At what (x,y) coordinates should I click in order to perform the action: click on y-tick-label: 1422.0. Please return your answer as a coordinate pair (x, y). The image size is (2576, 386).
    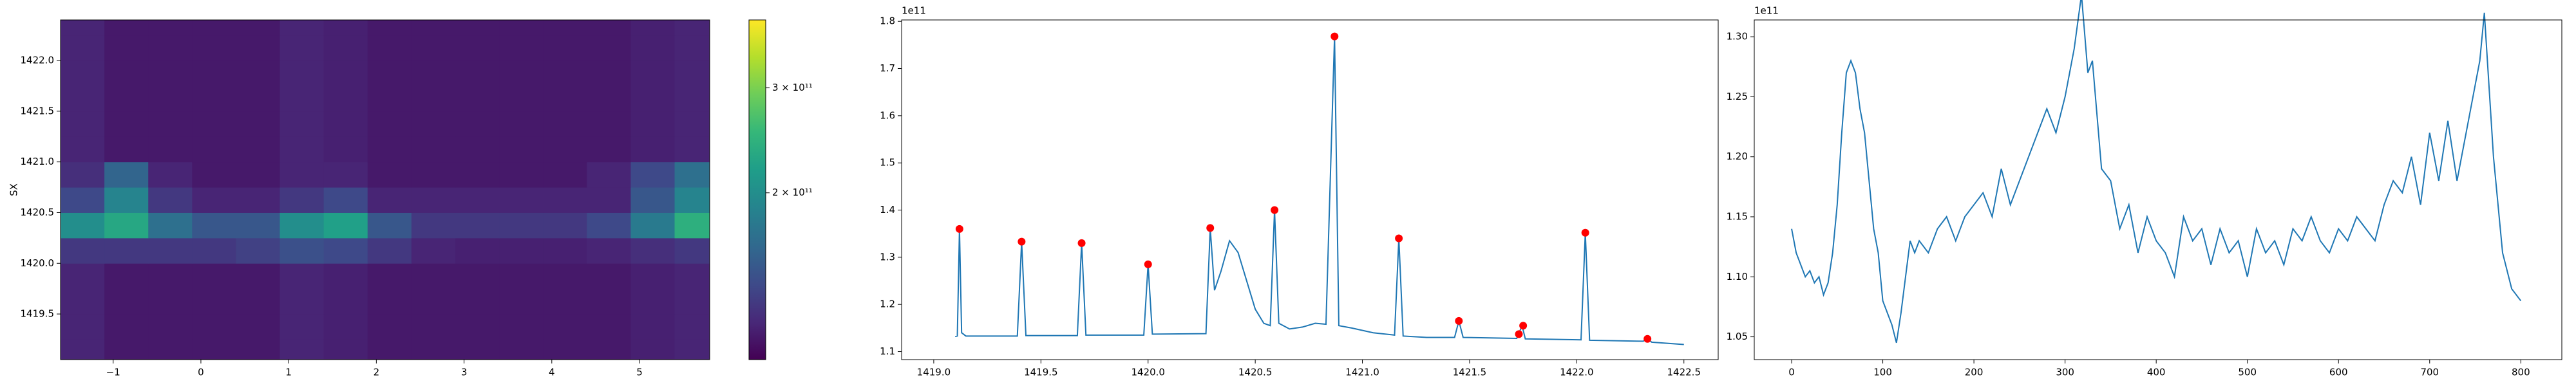
    Looking at the image, I should click on (38, 60).